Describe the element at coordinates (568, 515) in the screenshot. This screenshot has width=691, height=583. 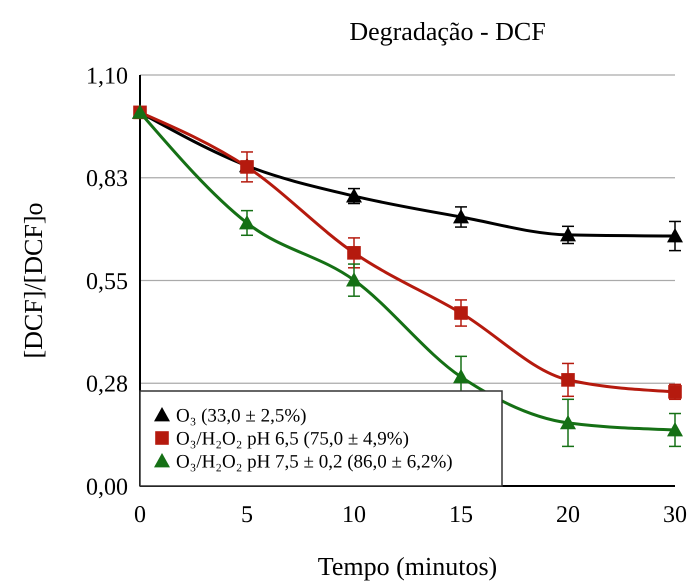
I see `x-tick-label: 20` at that location.